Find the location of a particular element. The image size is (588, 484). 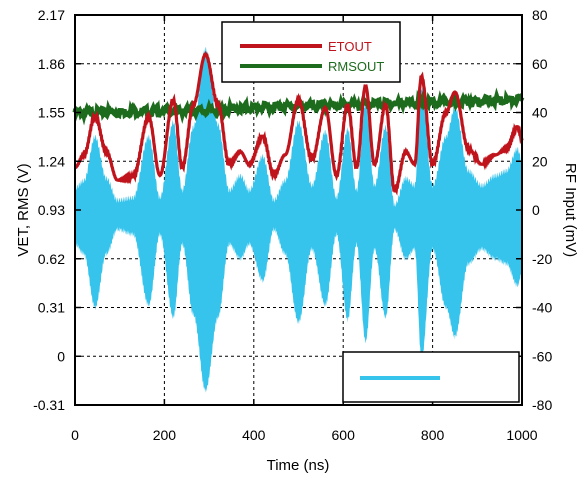

x-tick-label: 0 is located at coordinates (75, 435).